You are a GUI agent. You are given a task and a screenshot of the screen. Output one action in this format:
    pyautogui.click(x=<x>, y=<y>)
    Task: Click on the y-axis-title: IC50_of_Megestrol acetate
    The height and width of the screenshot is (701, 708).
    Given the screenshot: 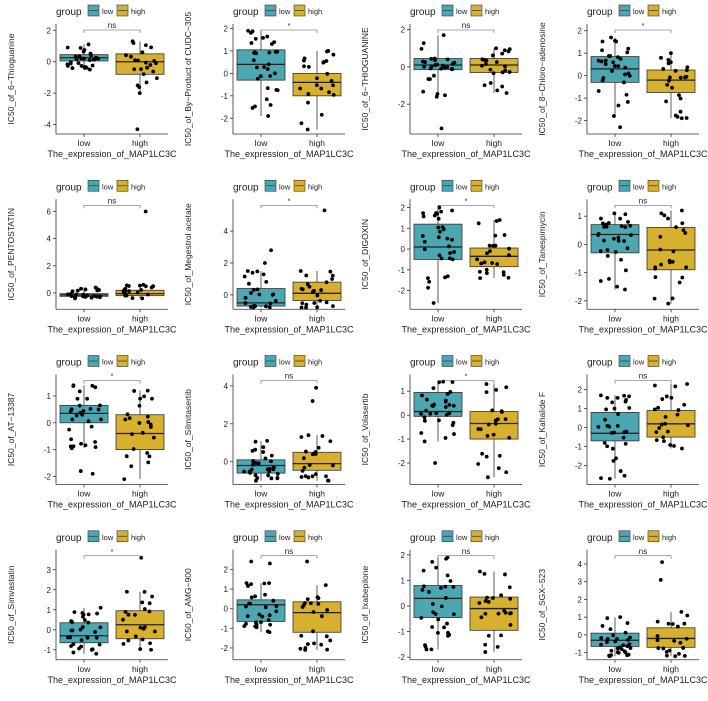 What is the action you would take?
    pyautogui.click(x=188, y=254)
    